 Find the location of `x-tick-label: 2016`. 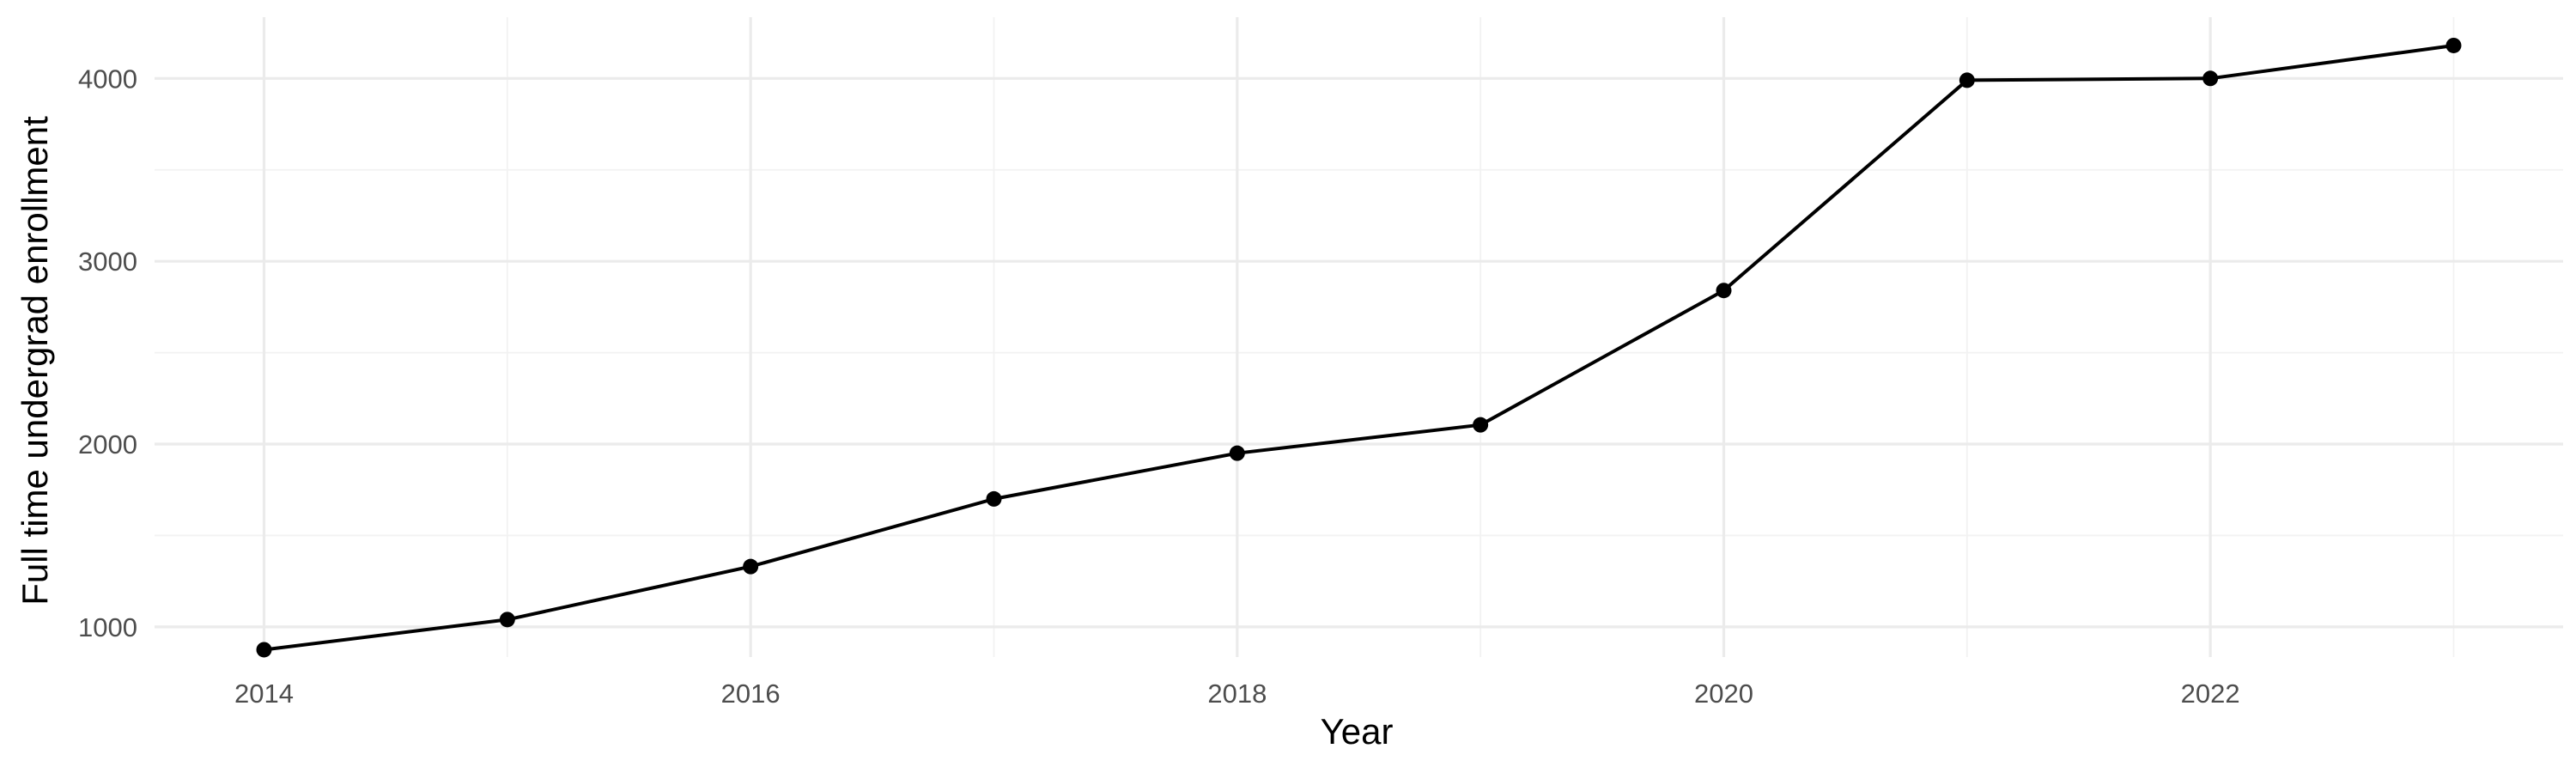

x-tick-label: 2016 is located at coordinates (751, 694).